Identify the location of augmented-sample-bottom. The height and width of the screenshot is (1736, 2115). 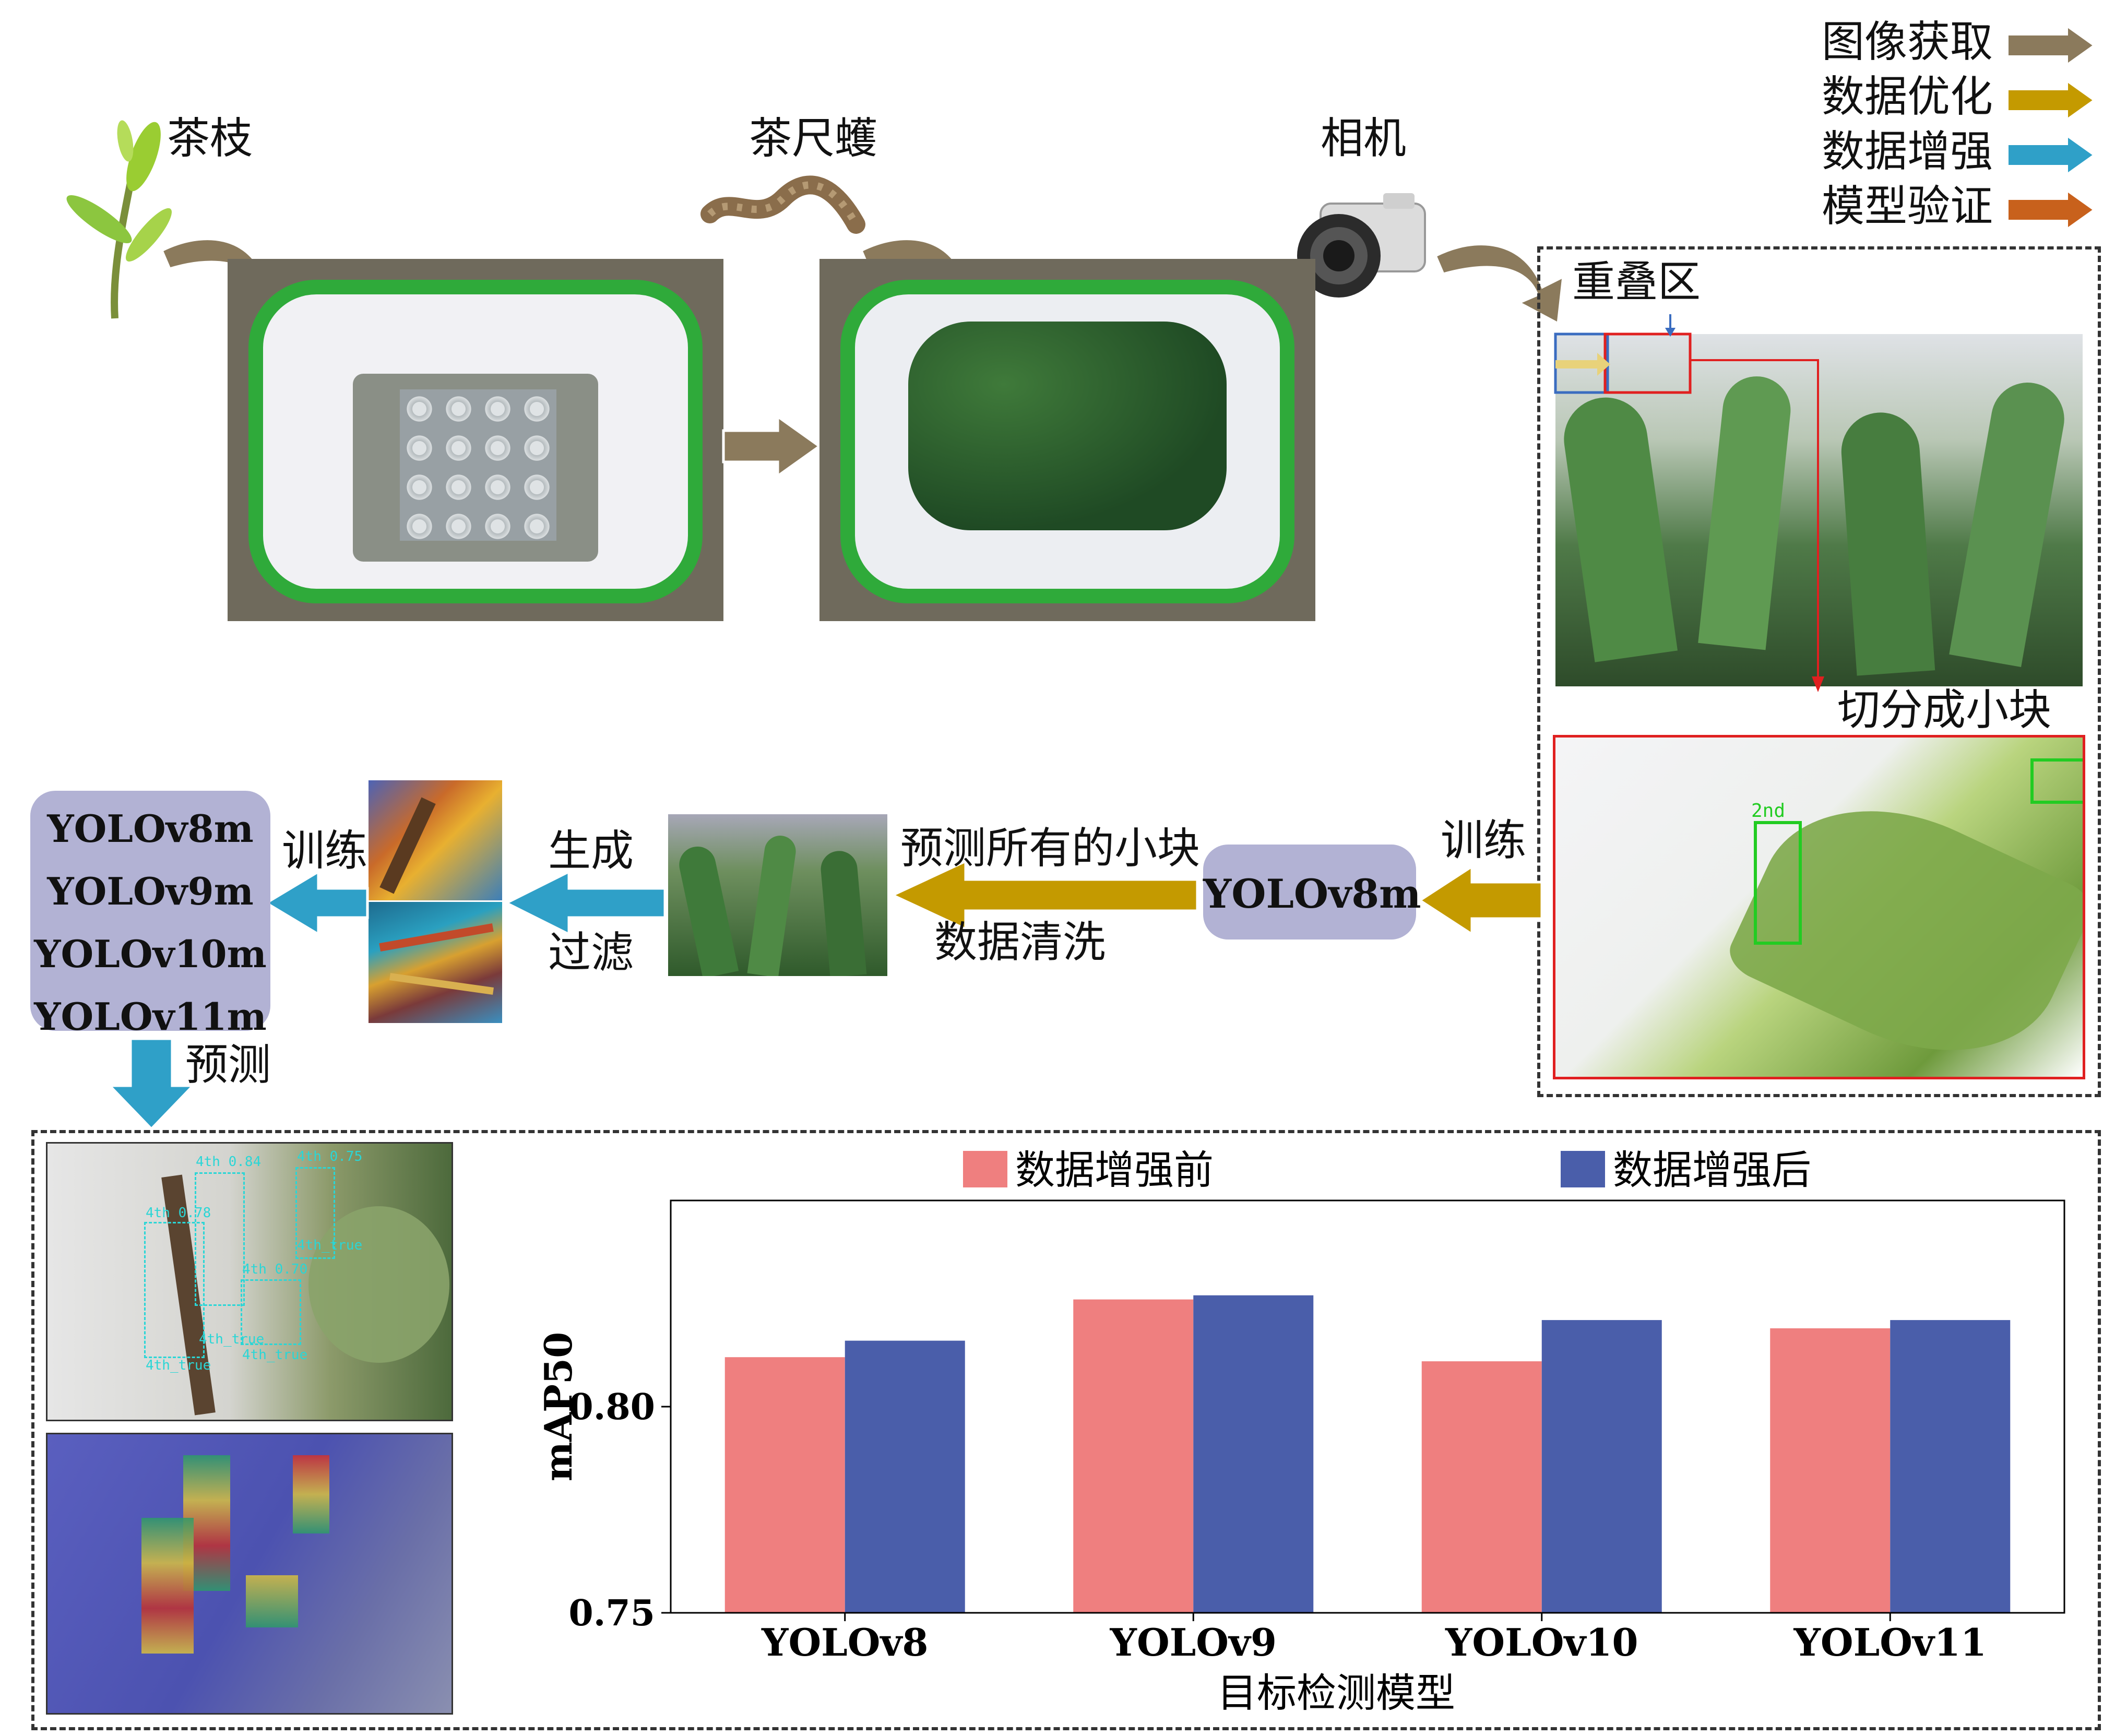
(435, 962).